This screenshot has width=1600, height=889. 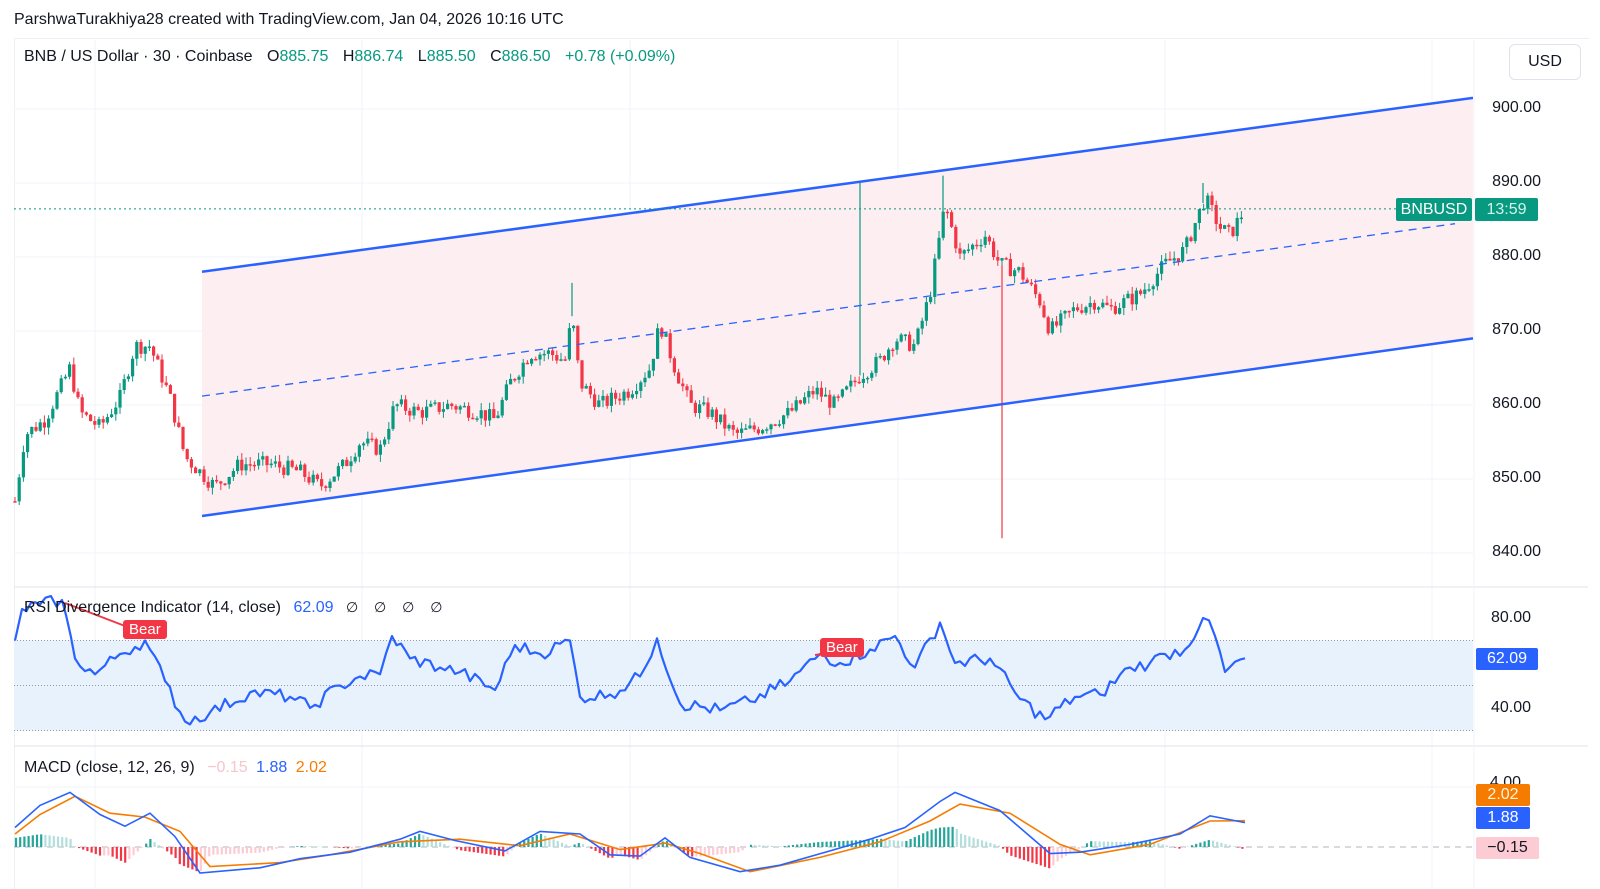 What do you see at coordinates (297, 56) in the screenshot?
I see `ohlc-open: O885.75` at bounding box center [297, 56].